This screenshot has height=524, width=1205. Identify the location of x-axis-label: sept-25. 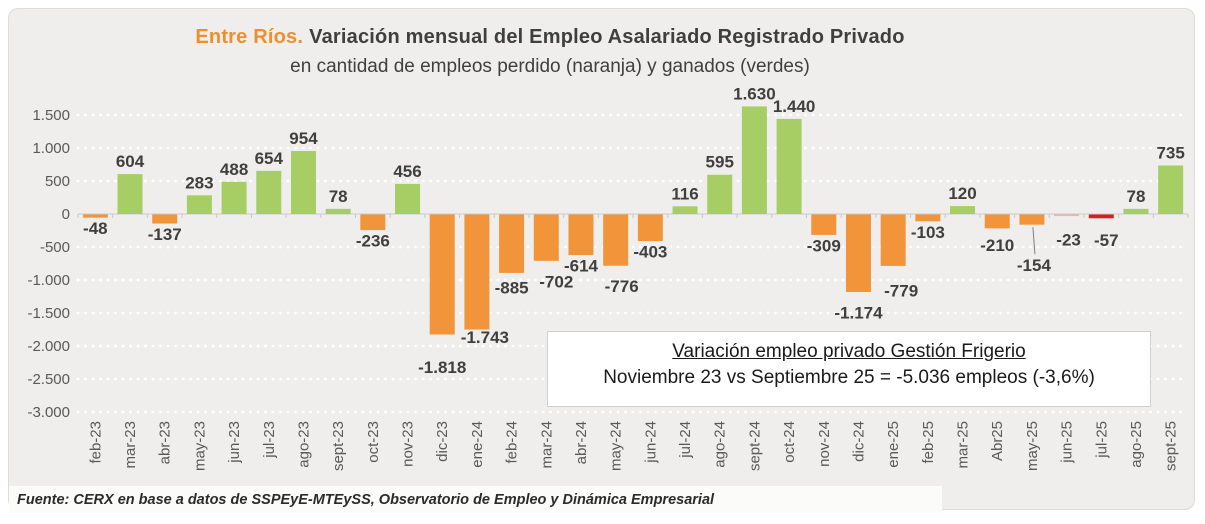
(1171, 446).